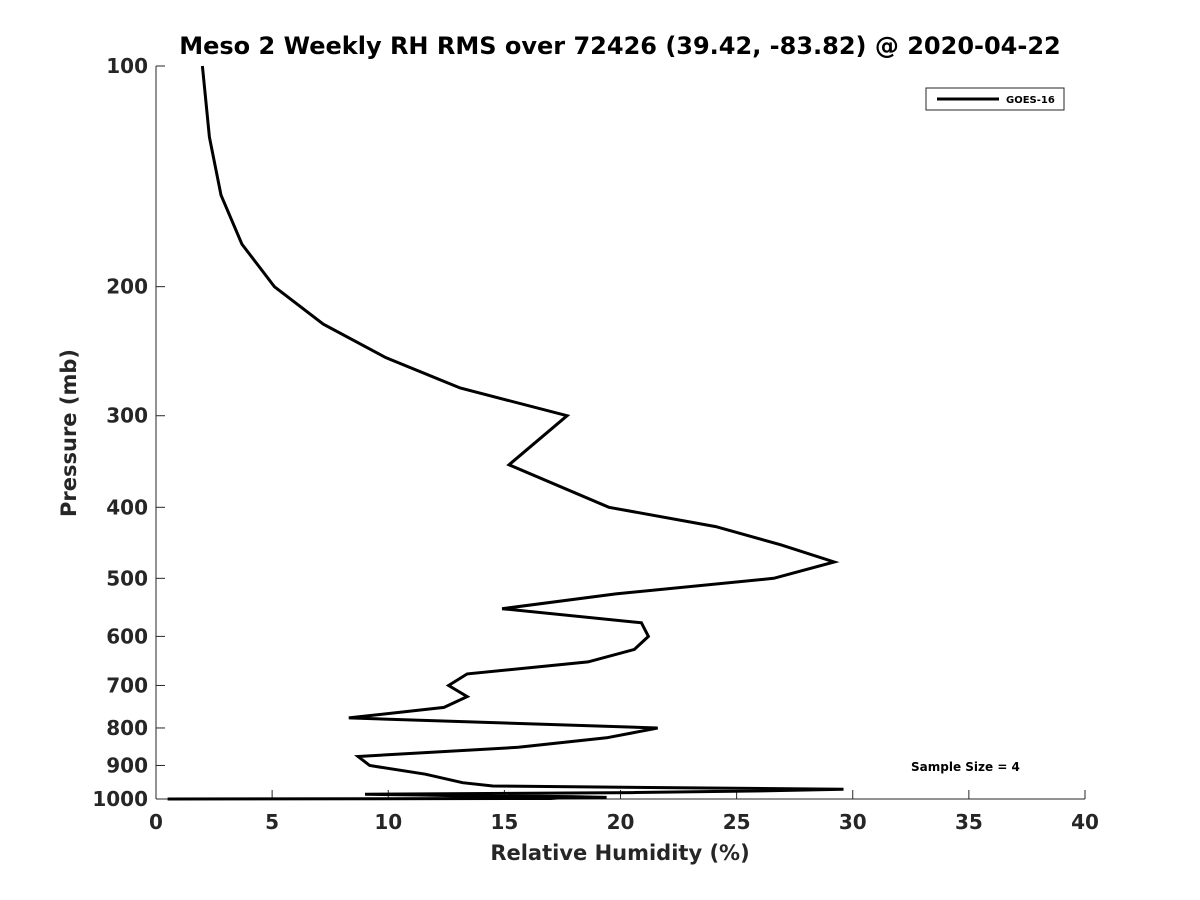 The width and height of the screenshot is (1200, 900). Describe the element at coordinates (504, 822) in the screenshot. I see `x-tick-label-15: 15` at that location.